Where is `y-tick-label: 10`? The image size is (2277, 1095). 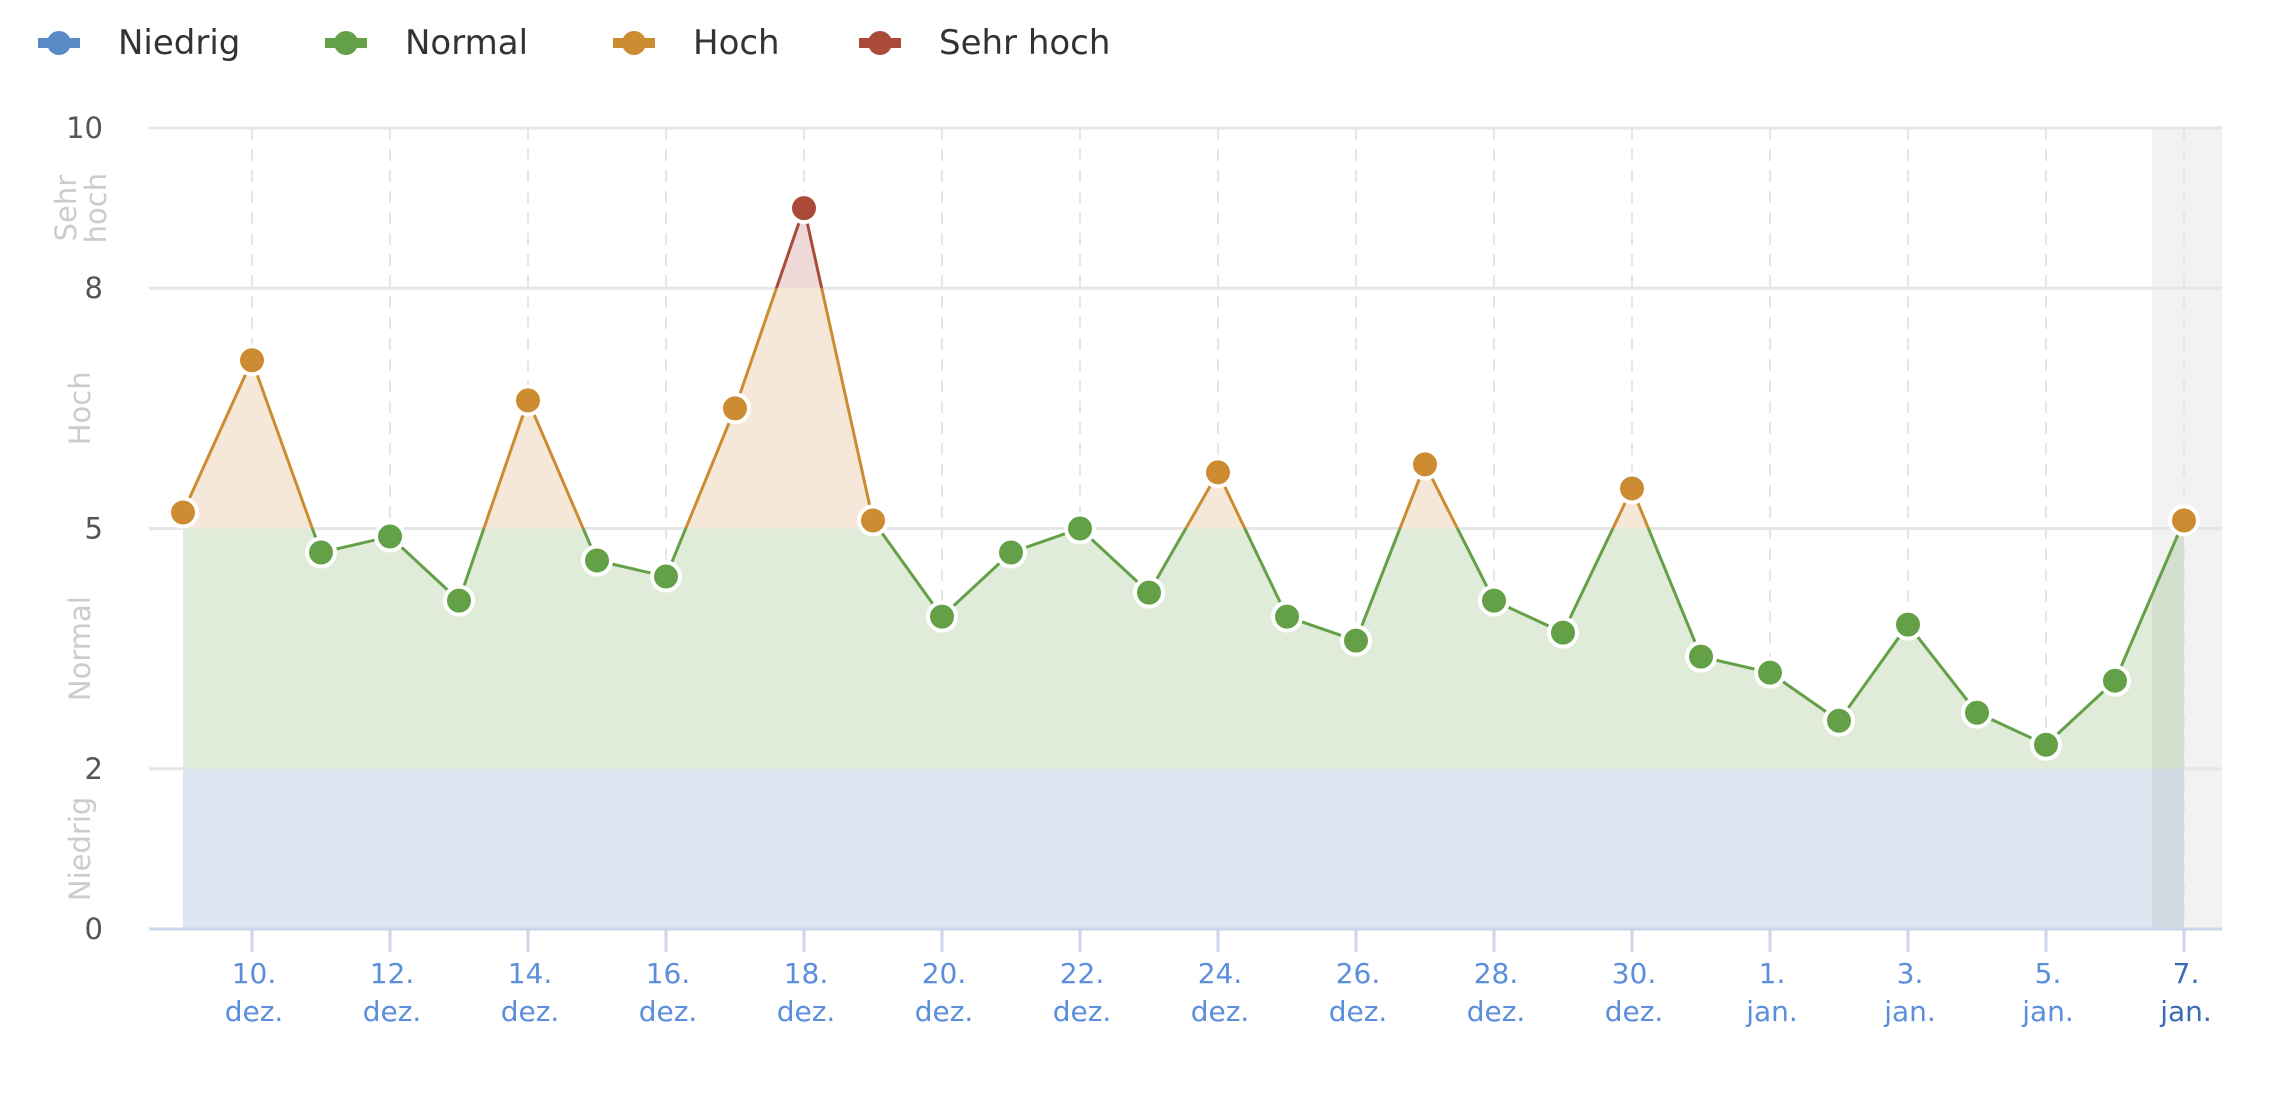 y-tick-label: 10 is located at coordinates (84, 128).